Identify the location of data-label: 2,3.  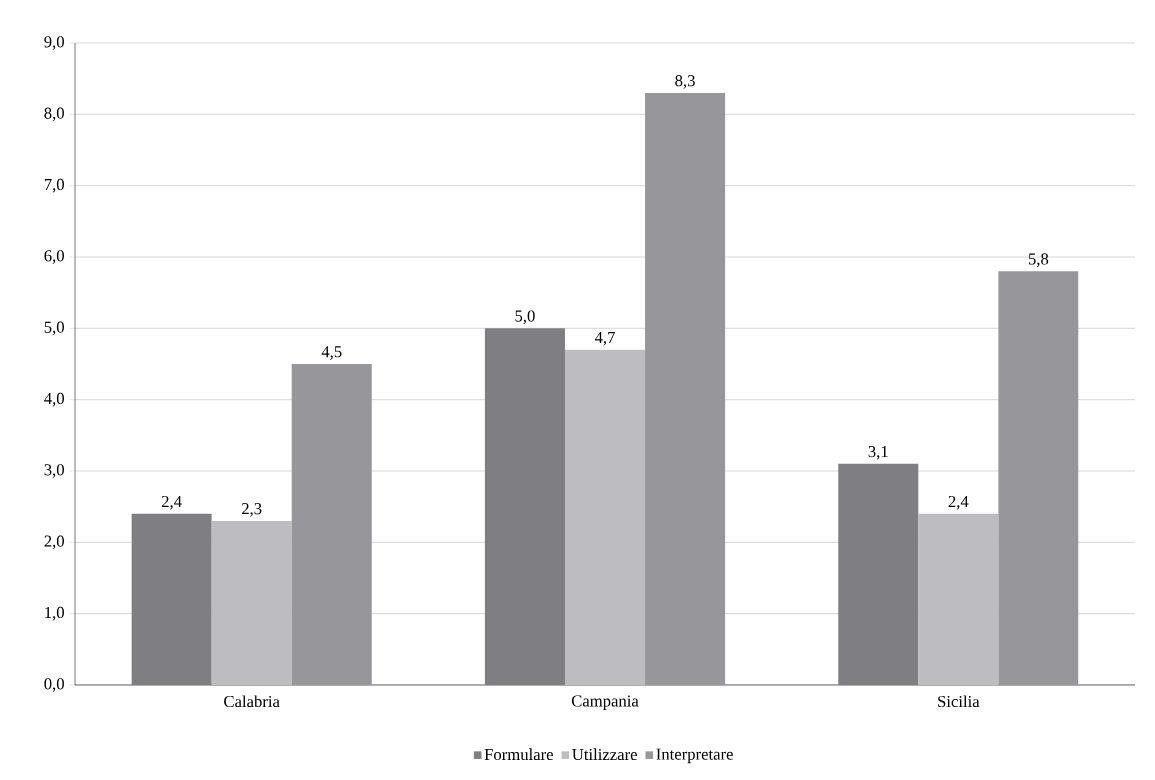
(251, 510).